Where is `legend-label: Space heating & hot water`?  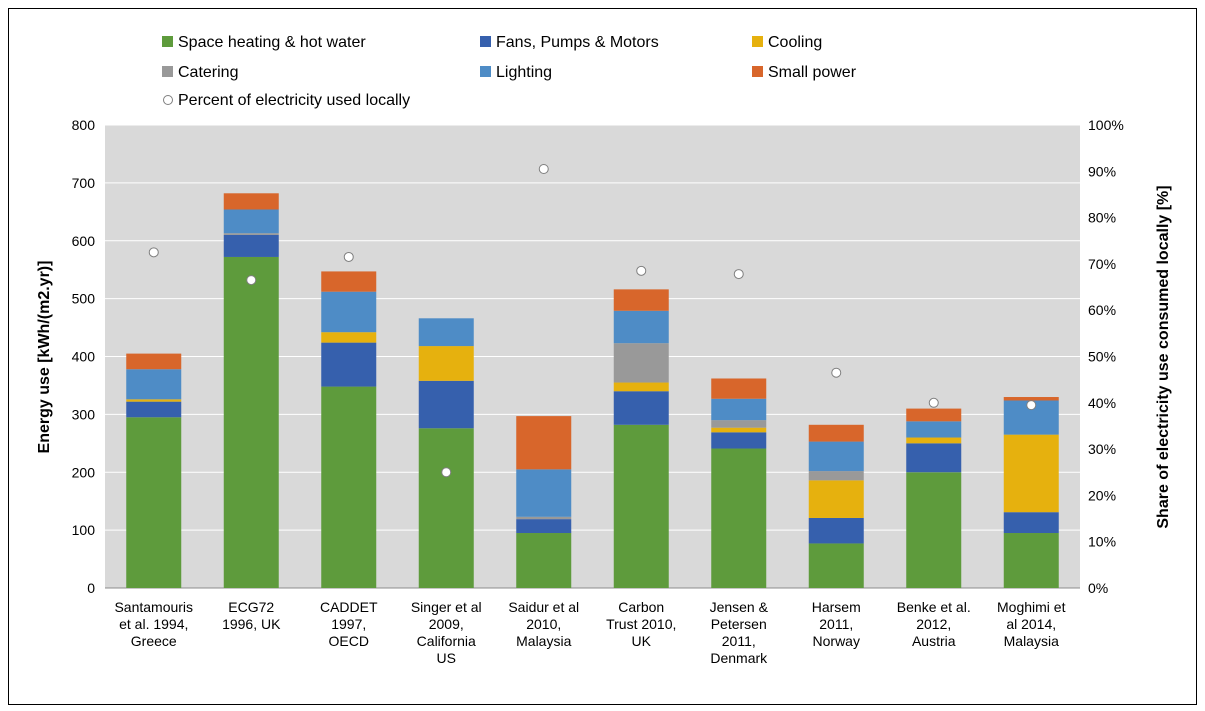 legend-label: Space heating & hot water is located at coordinates (272, 42).